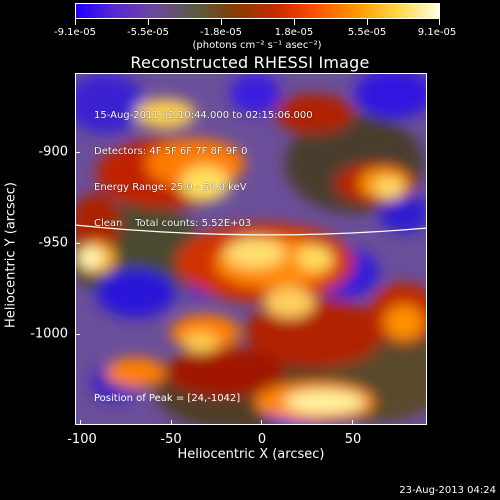 The height and width of the screenshot is (500, 500). What do you see at coordinates (367, 32) in the screenshot?
I see `colorbar-tick-label: 5.5e-05` at bounding box center [367, 32].